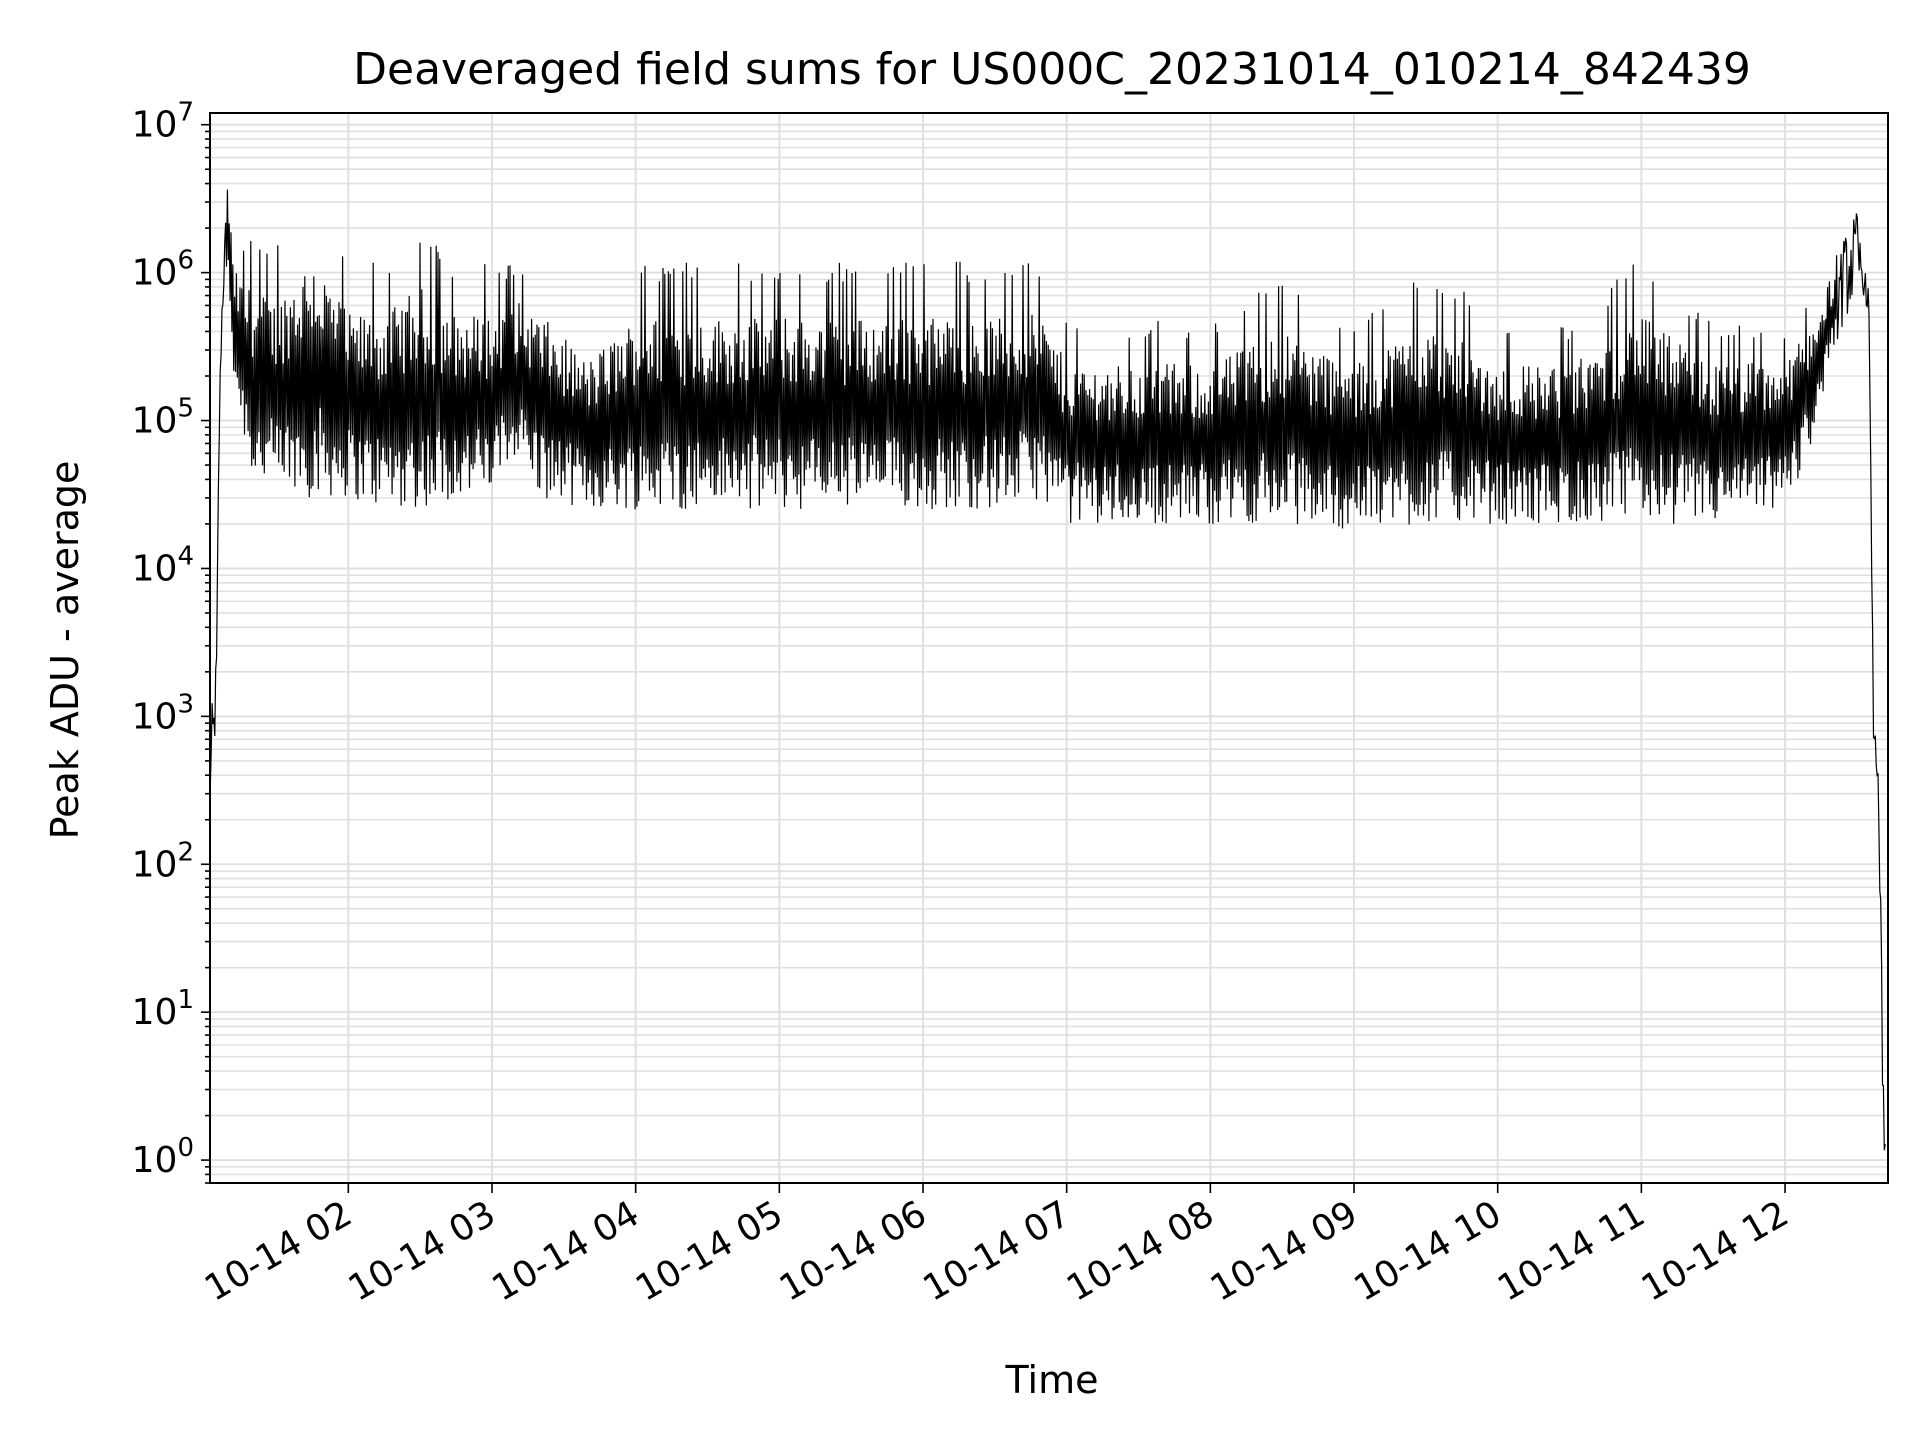 Image resolution: width=1920 pixels, height=1444 pixels. Describe the element at coordinates (65, 650) in the screenshot. I see `y-axis-label: Peak ADU - average` at that location.